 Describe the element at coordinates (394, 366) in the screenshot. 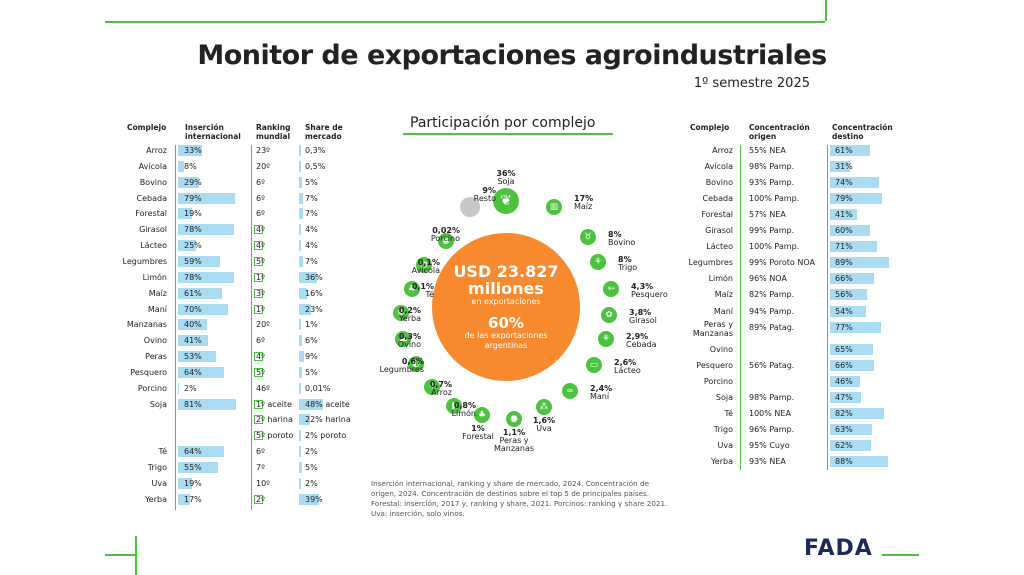

I see `sector-label: 0,6% Legumbres` at that location.